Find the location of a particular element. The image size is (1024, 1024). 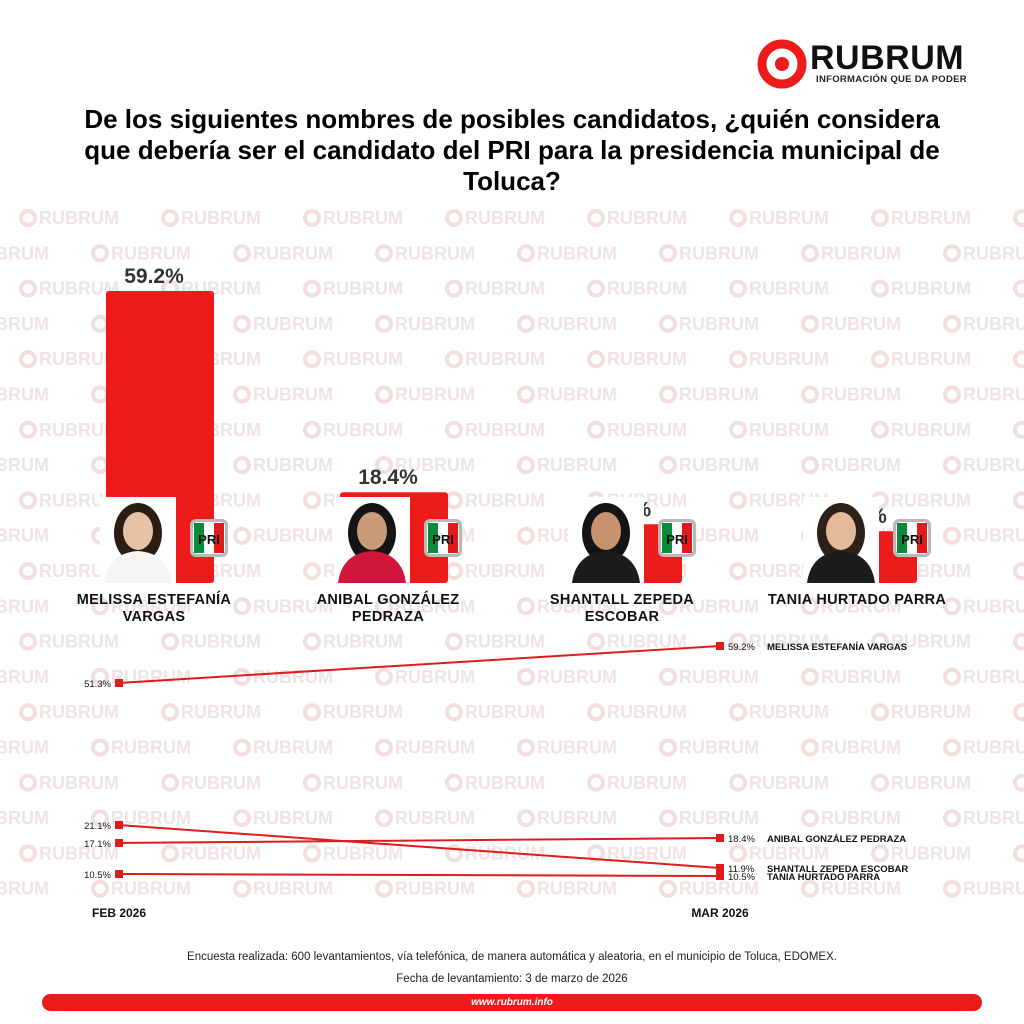

photo-face is located at coordinates (138, 531).